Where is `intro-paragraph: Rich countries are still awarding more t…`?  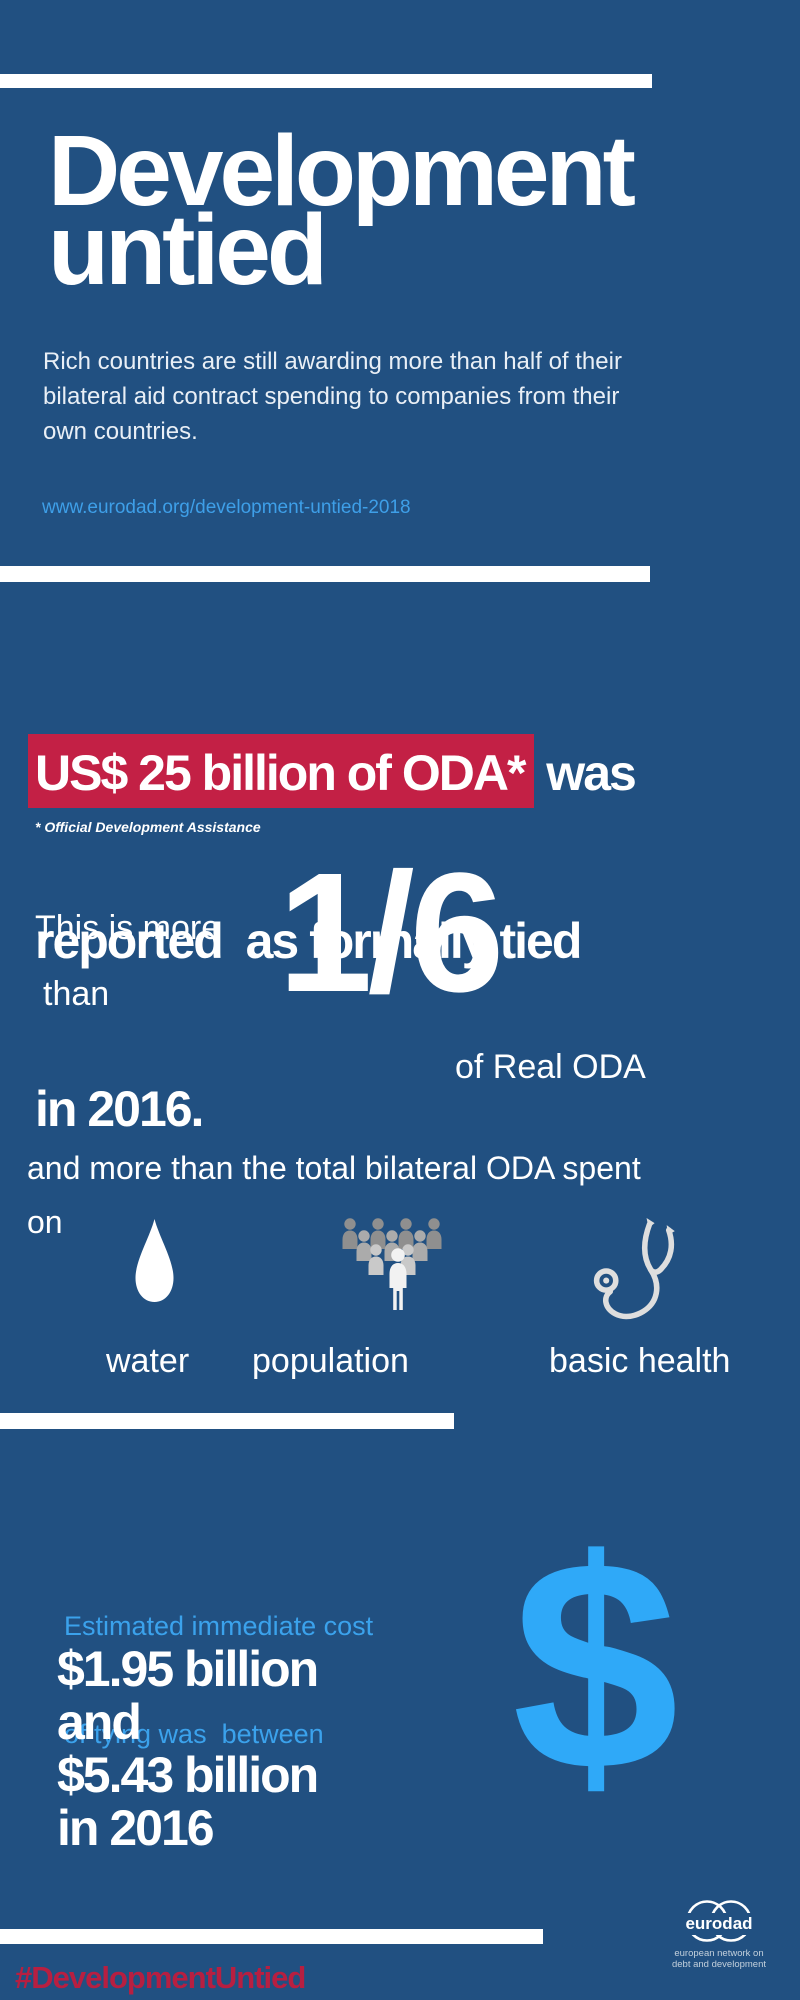
intro-paragraph: Rich countries are still awarding more t… is located at coordinates (332, 396).